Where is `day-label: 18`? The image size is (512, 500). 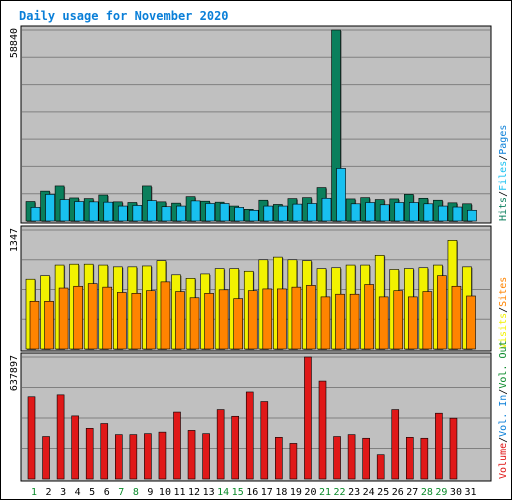 day-label: 18 is located at coordinates (281, 492).